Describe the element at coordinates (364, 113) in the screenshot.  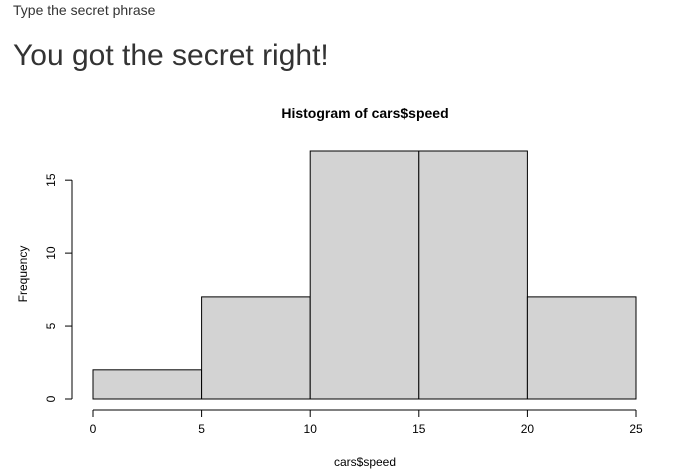
I see `chart-title: Histogram of cars$speed` at that location.